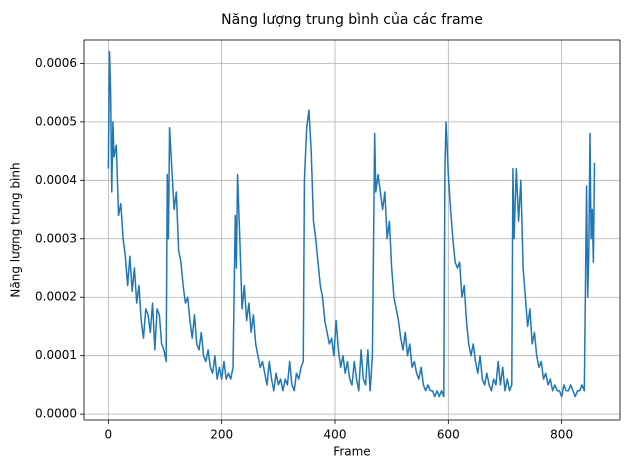 This screenshot has height=470, width=630. What do you see at coordinates (448, 435) in the screenshot?
I see `x-tick-label: 600` at bounding box center [448, 435].